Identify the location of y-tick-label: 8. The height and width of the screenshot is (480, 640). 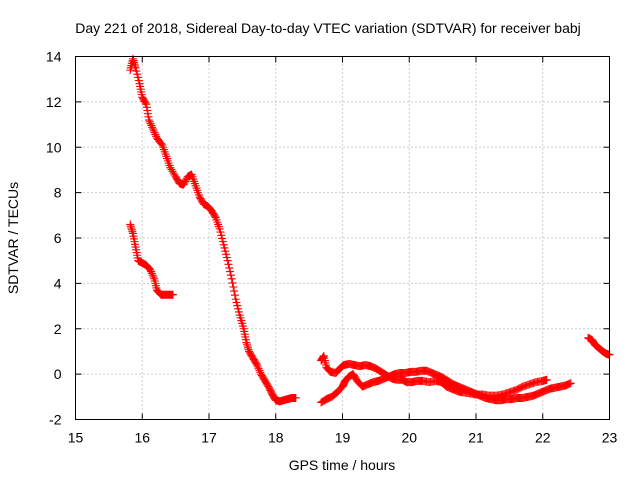
(58, 193).